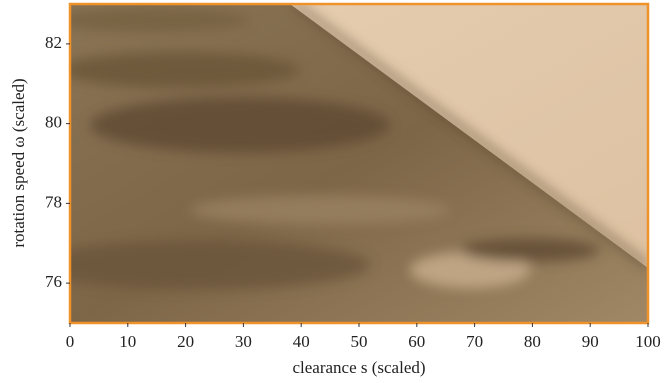 This screenshot has width=672, height=383. What do you see at coordinates (70, 341) in the screenshot?
I see `x-tick-label: 0` at bounding box center [70, 341].